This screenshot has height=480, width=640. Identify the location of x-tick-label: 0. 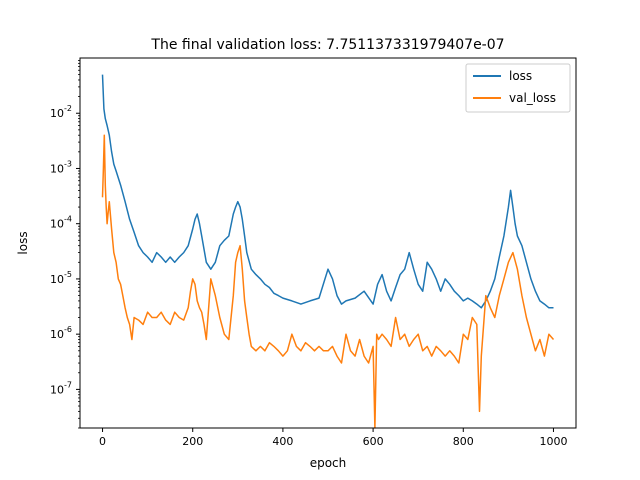
(102, 441).